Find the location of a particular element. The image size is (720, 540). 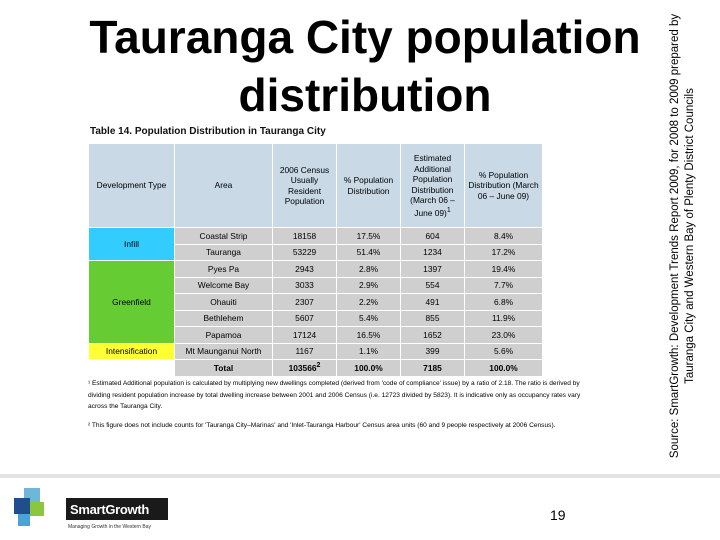

page-number: 19 is located at coordinates (558, 515).